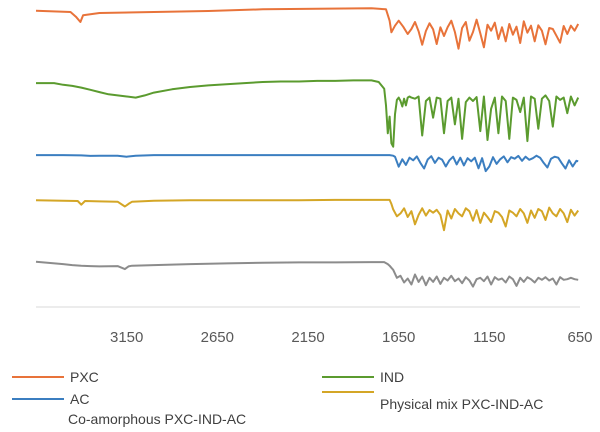 The width and height of the screenshot is (600, 432). What do you see at coordinates (579, 337) in the screenshot?
I see `x-tick-label-650: 650` at bounding box center [579, 337].